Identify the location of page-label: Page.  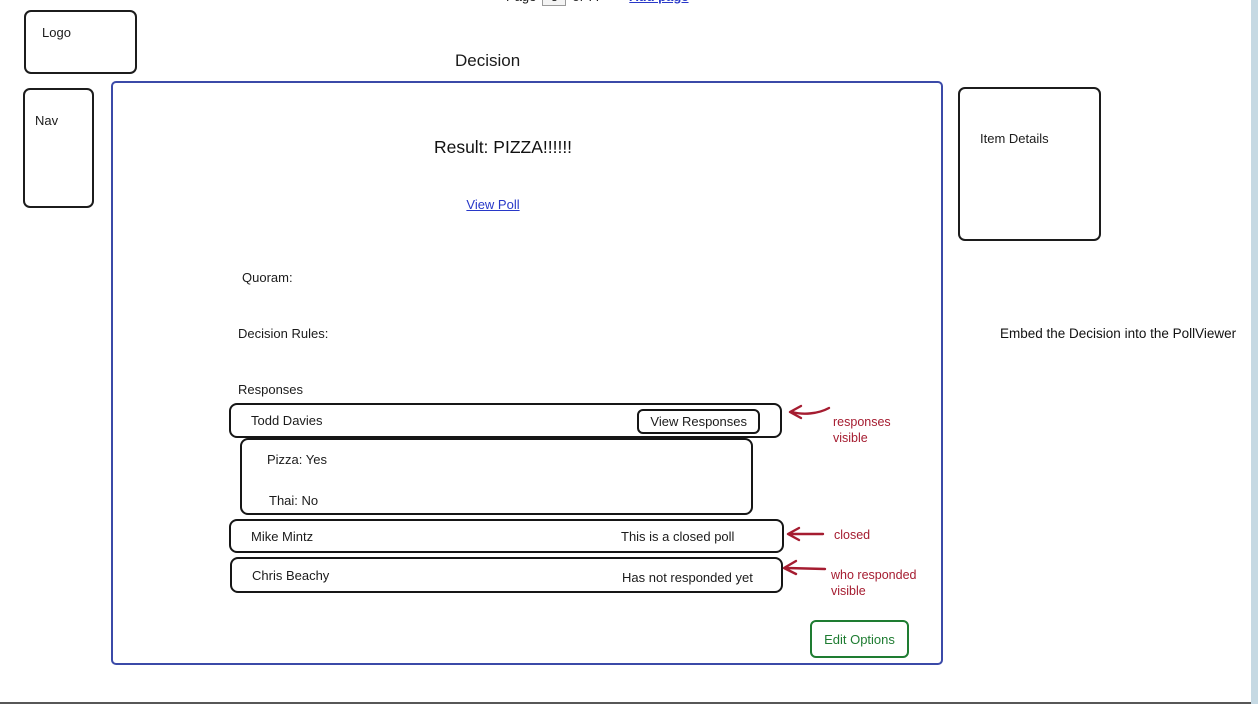
(521, 2).